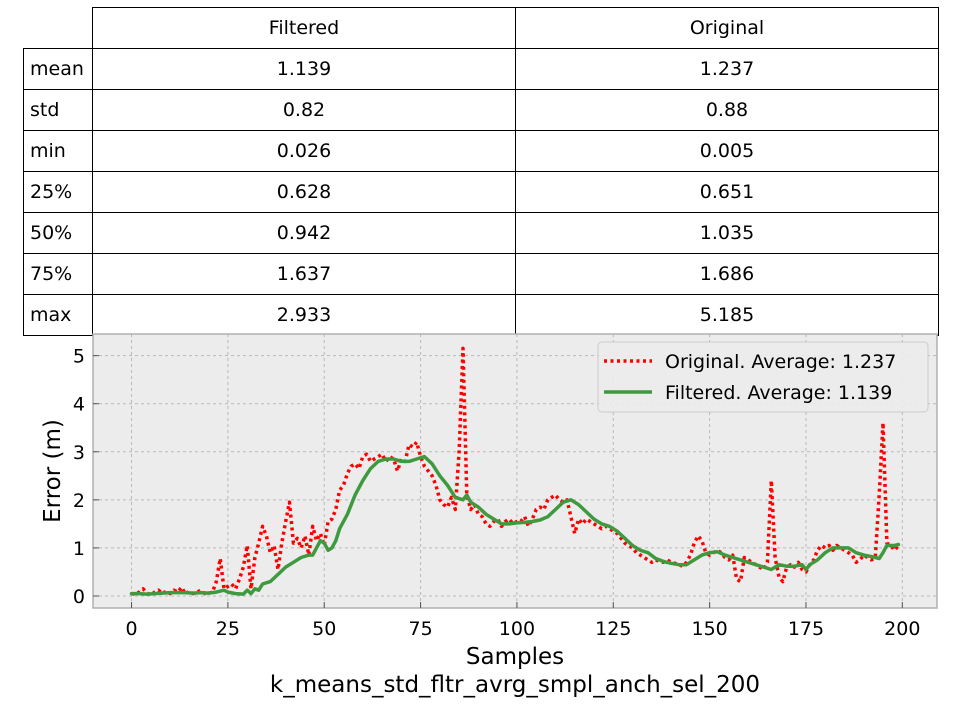 The height and width of the screenshot is (720, 960). I want to click on x-tick-label: 125, so click(613, 629).